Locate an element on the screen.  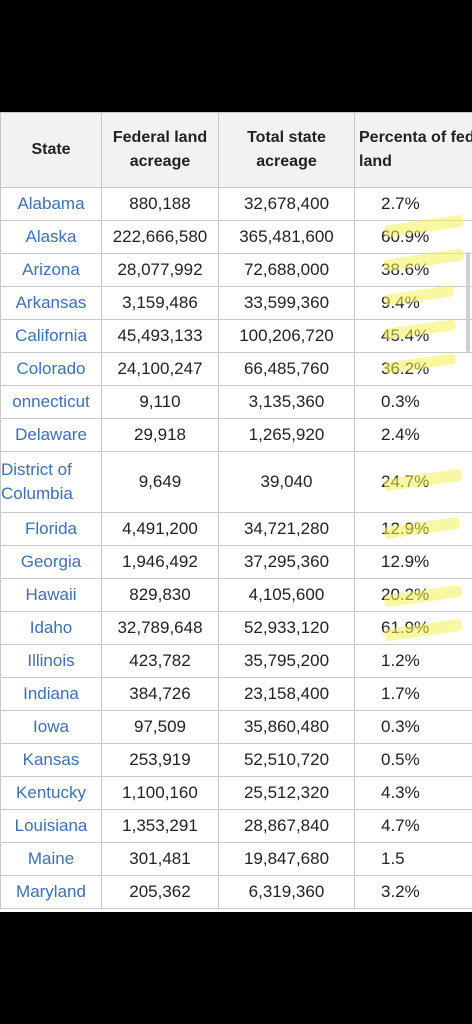
state-link: Maryland is located at coordinates (51, 892).